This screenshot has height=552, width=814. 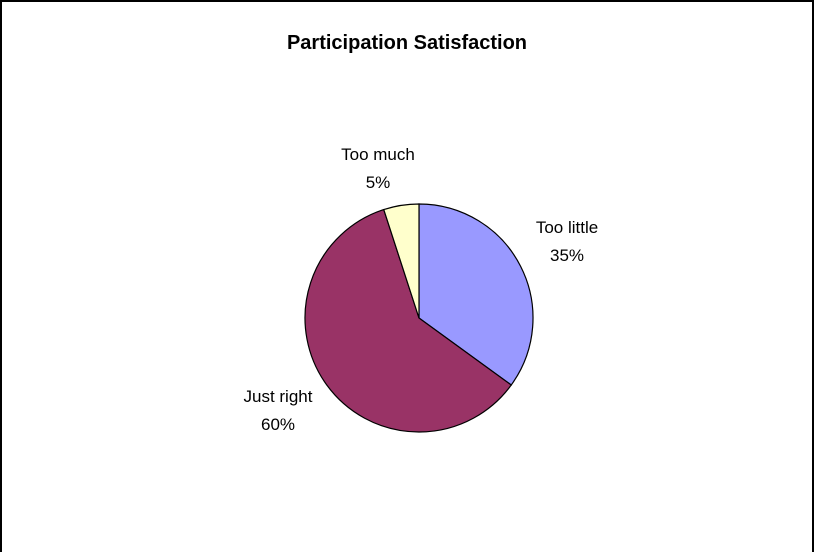 I want to click on pie-slice-too-much, so click(x=401, y=261).